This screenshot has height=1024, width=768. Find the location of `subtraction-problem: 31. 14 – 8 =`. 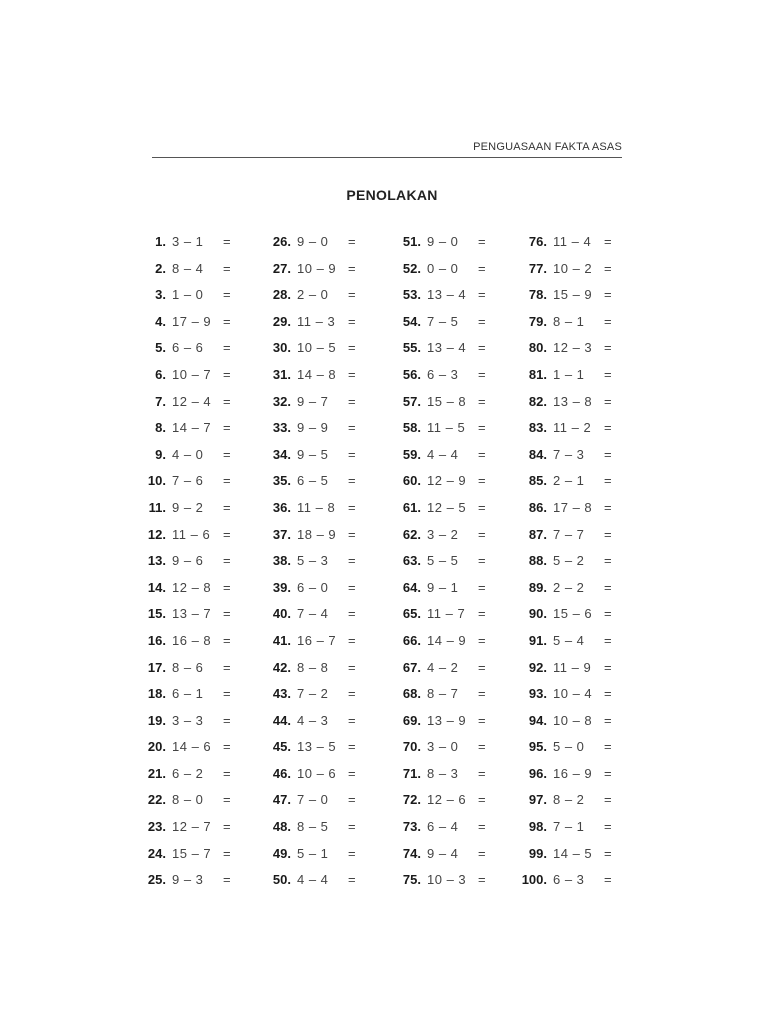

subtraction-problem: 31. 14 – 8 = is located at coordinates (318, 378).